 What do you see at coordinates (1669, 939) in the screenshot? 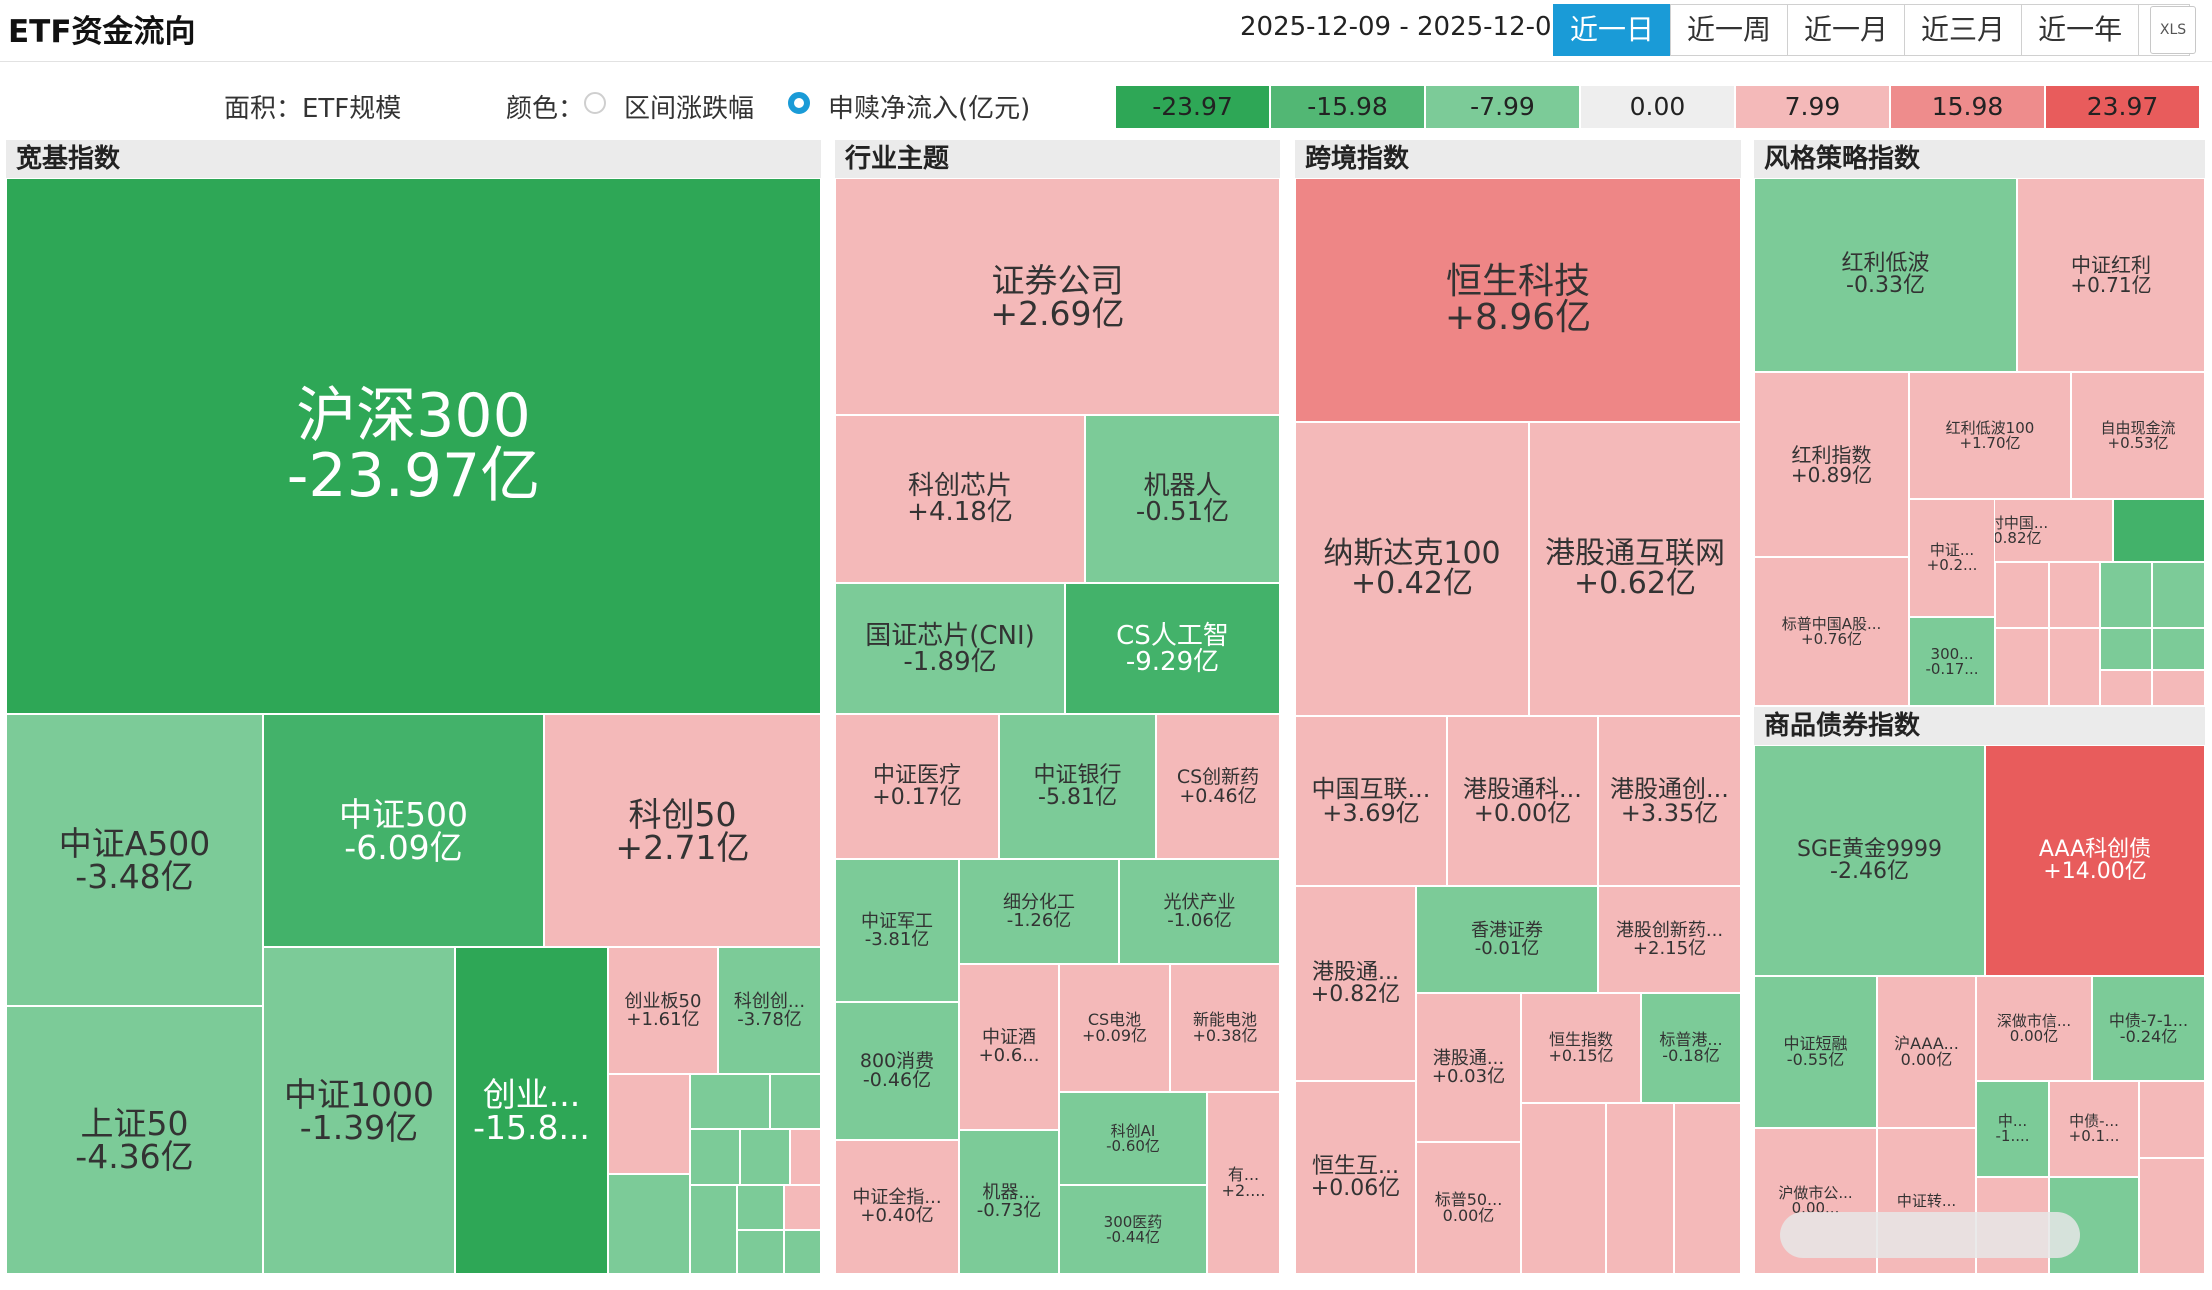
I see `treemap-tile: 港股创新药... +2.15亿` at bounding box center [1669, 939].